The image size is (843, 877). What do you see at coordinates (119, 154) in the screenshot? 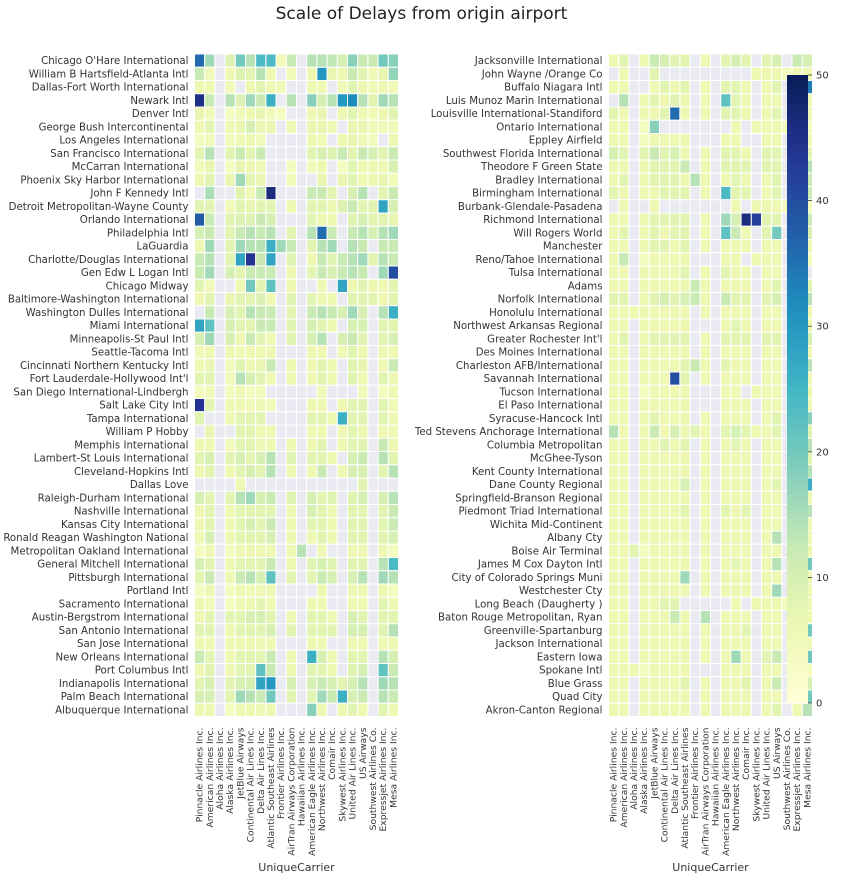
I see `row-label: San Francisco International` at bounding box center [119, 154].